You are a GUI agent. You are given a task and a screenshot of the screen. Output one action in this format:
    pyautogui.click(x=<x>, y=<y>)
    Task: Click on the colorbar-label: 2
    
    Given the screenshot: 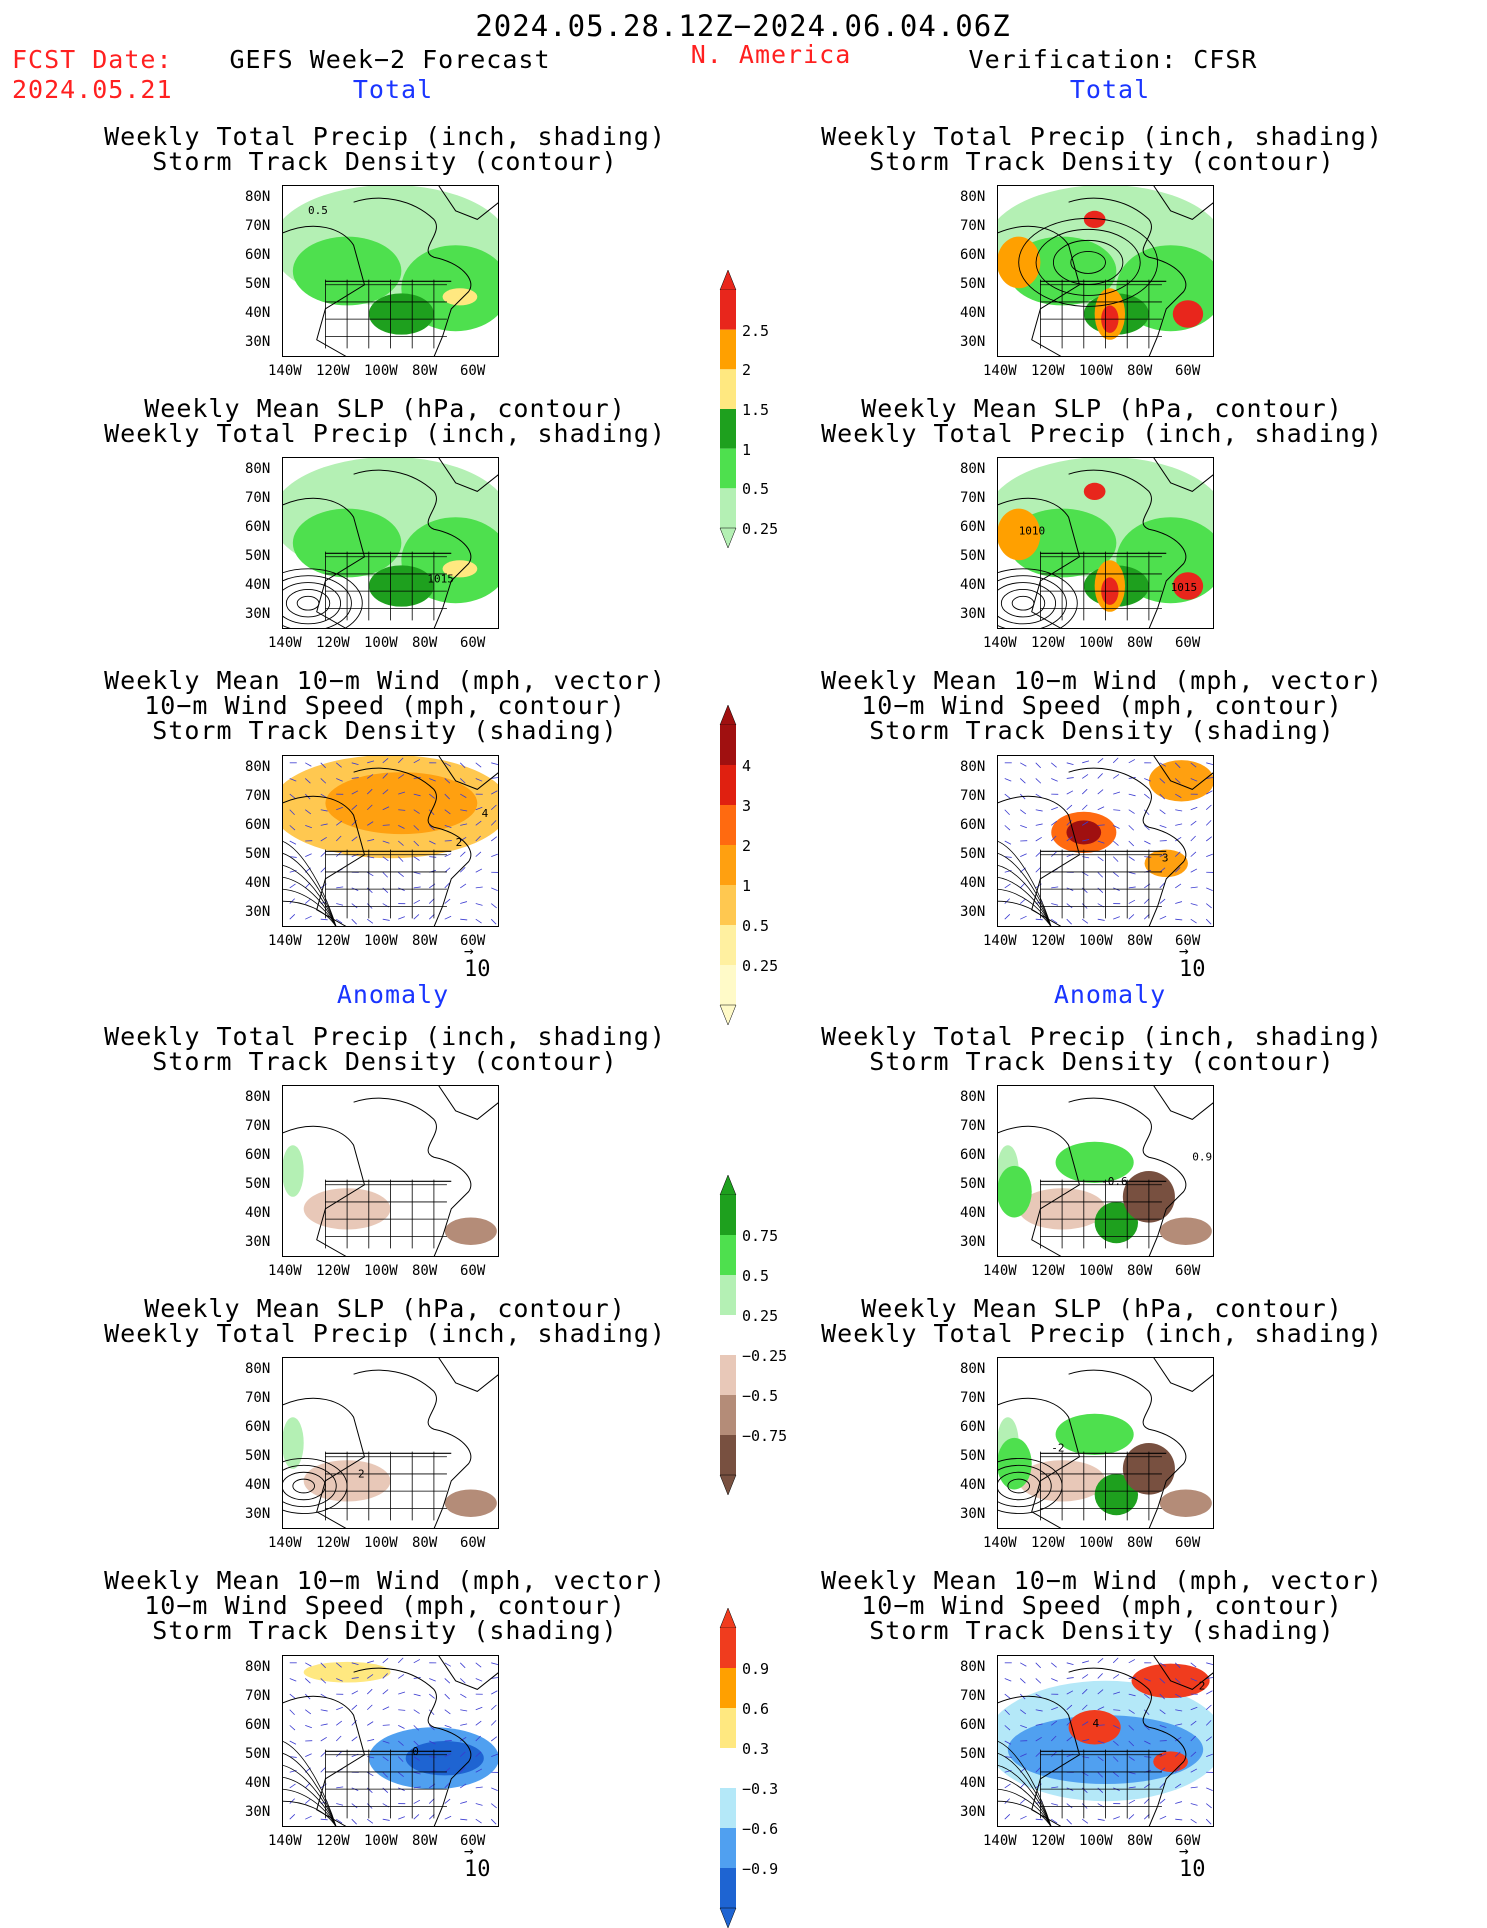 What is the action you would take?
    pyautogui.click(x=746, y=846)
    